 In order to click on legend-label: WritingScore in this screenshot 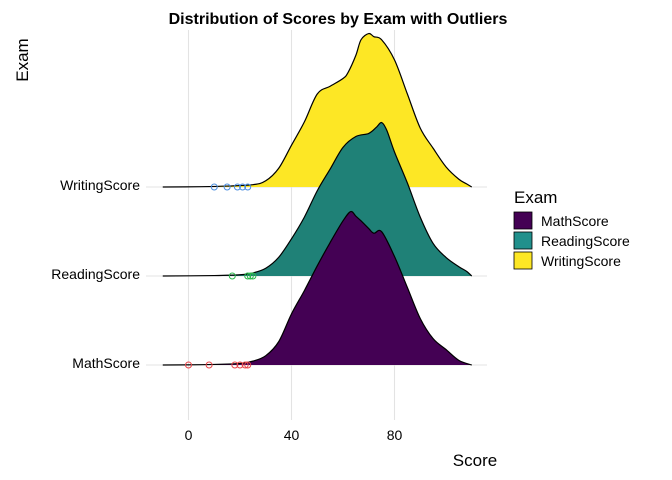, I will do `click(581, 261)`.